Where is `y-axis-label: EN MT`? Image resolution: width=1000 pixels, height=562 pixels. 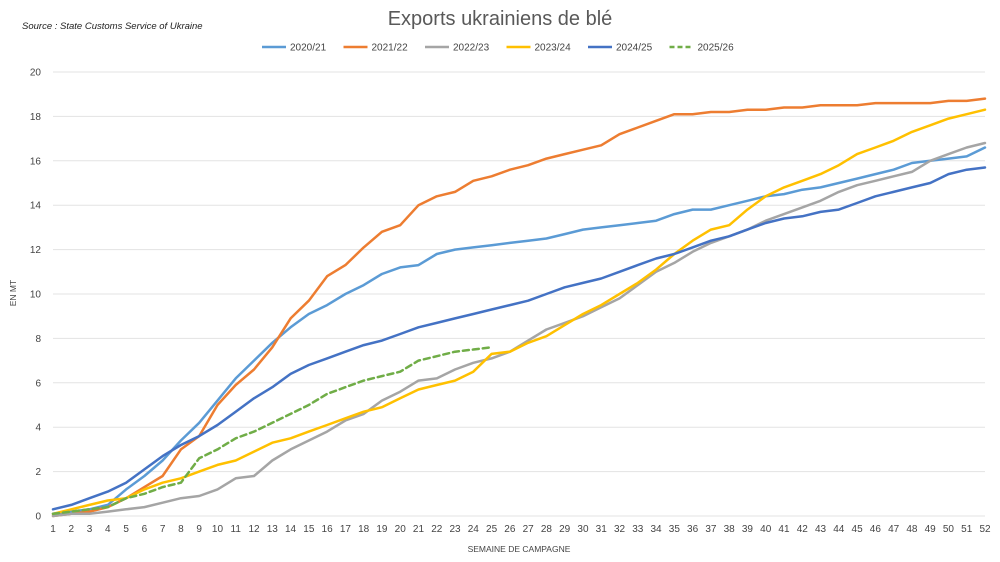 y-axis-label: EN MT is located at coordinates (13, 293).